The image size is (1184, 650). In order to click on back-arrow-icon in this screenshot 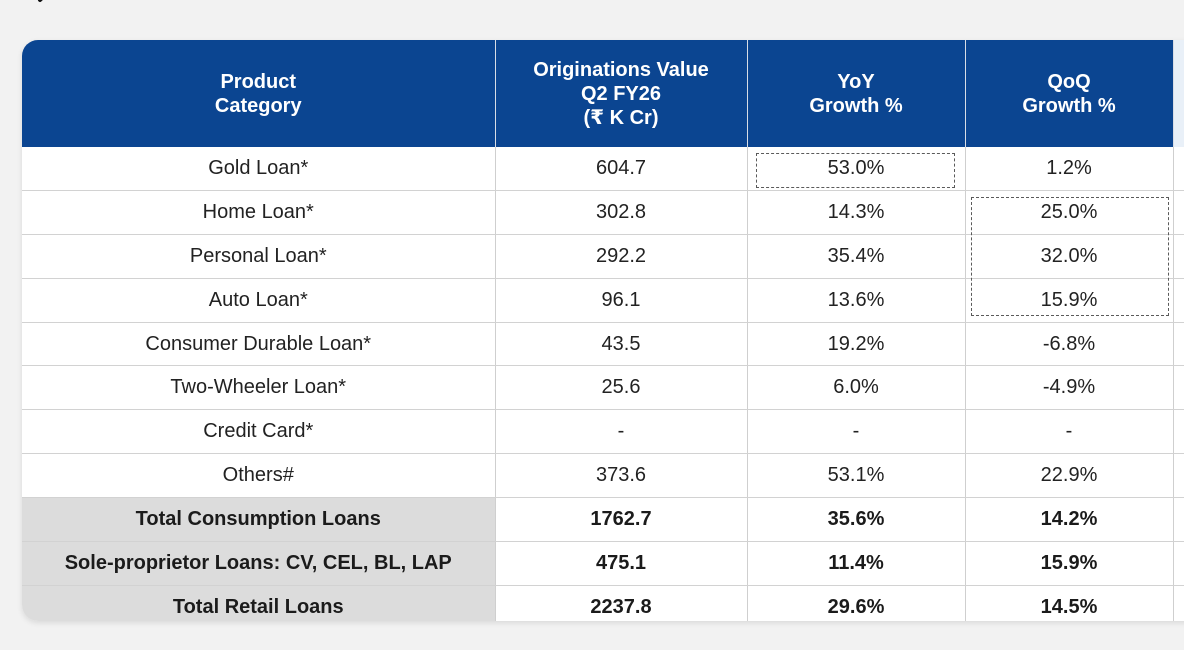, I will do `click(47, 4)`.